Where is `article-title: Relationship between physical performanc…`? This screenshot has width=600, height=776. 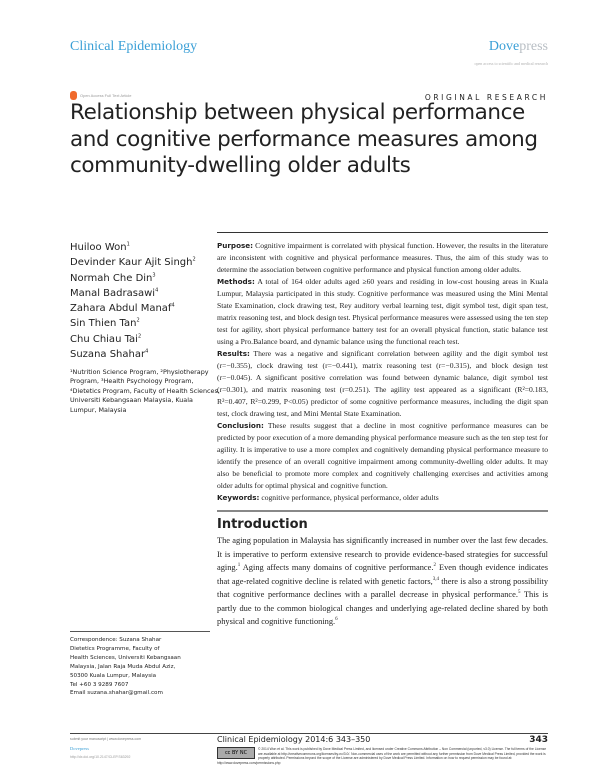 article-title: Relationship between physical performanc… is located at coordinates (304, 139).